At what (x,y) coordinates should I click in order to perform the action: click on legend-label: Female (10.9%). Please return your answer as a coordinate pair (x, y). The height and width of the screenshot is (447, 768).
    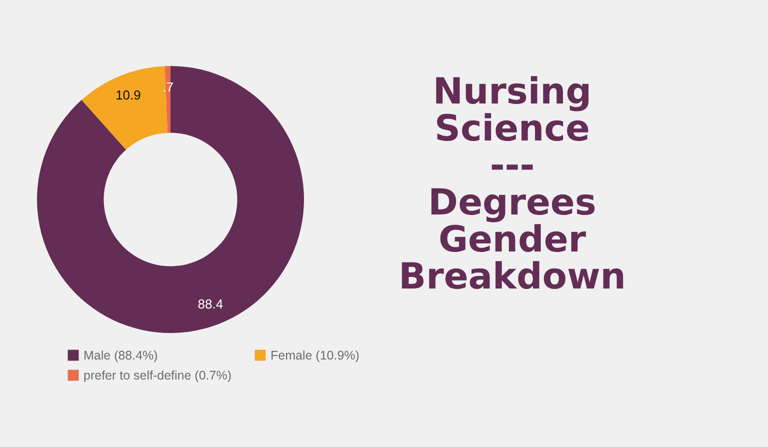
    Looking at the image, I should click on (315, 355).